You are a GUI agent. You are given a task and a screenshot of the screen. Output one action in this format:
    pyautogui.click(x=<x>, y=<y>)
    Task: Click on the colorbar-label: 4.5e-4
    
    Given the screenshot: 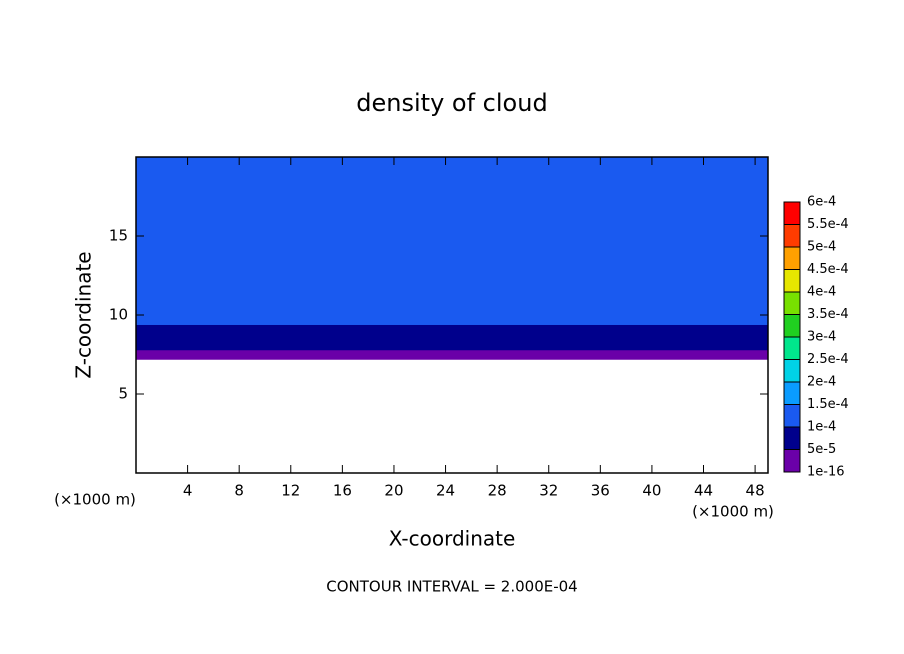 What is the action you would take?
    pyautogui.click(x=828, y=269)
    